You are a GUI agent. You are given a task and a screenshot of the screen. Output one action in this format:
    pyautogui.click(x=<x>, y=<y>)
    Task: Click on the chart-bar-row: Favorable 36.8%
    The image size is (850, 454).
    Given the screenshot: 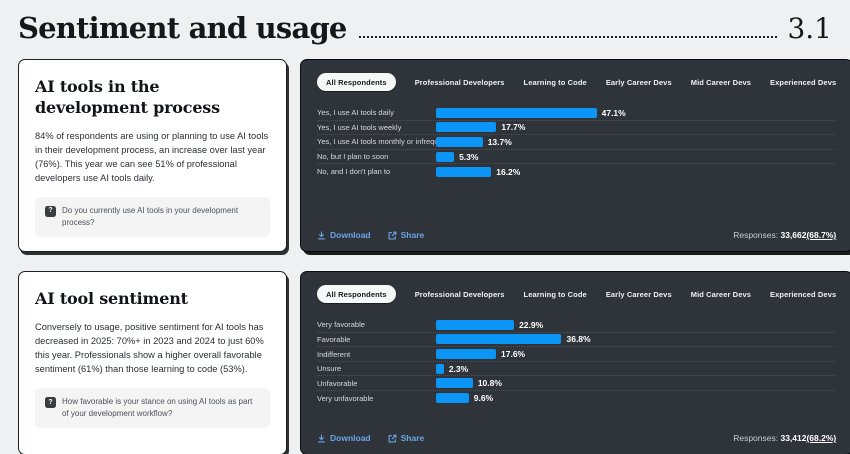 What is the action you would take?
    pyautogui.click(x=577, y=340)
    